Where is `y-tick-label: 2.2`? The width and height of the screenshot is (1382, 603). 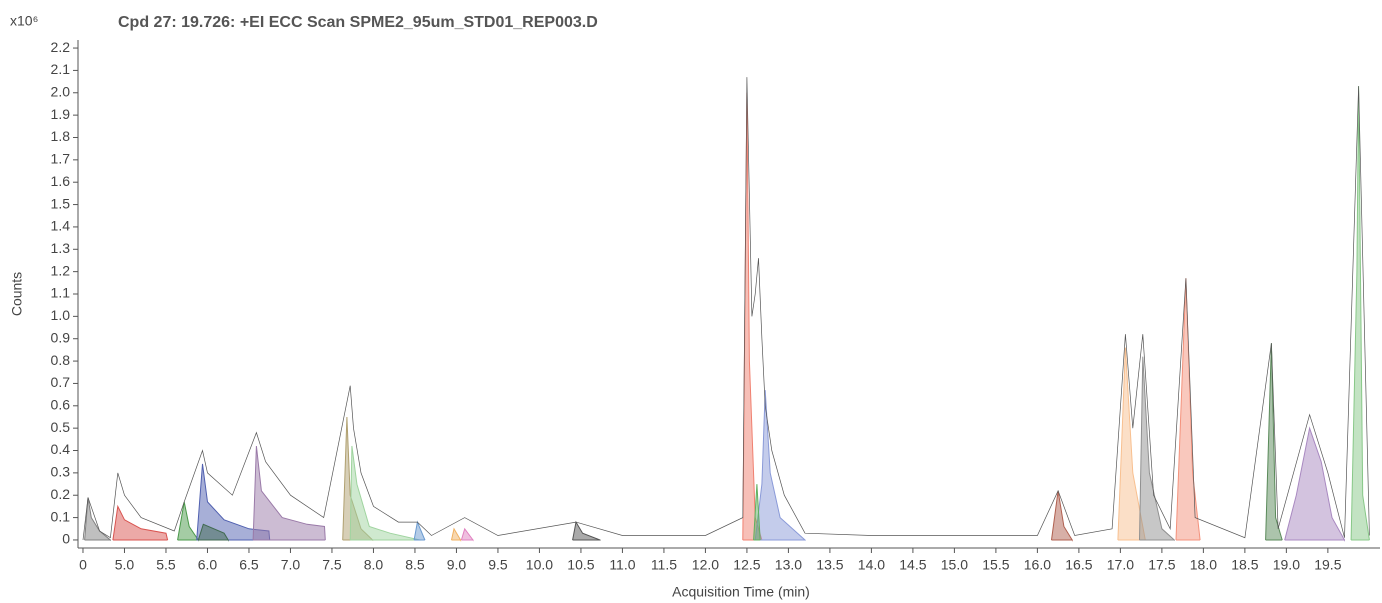 y-tick-label: 2.2 is located at coordinates (61, 47).